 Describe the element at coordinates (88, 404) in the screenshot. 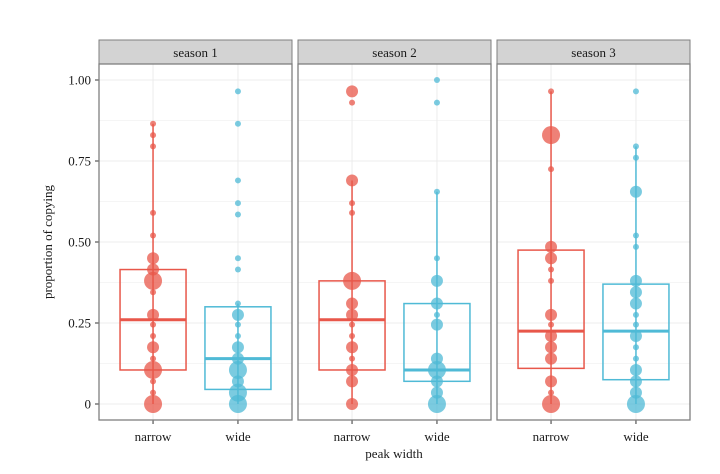

I see `y-tick-label: 0` at that location.